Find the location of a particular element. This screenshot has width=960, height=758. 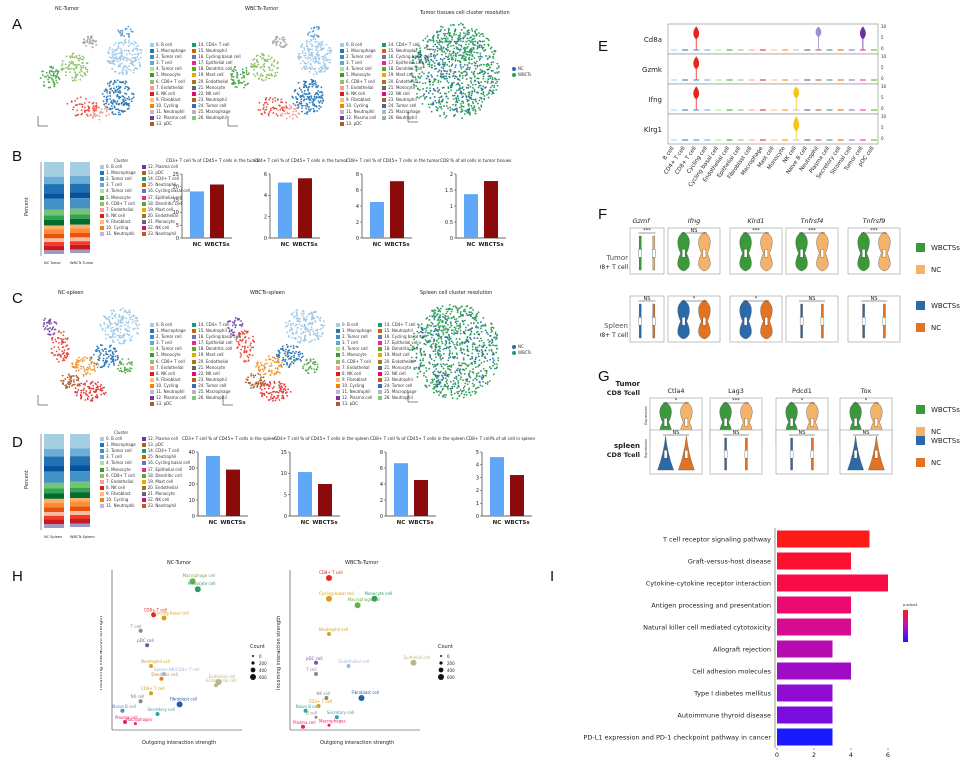

legend-item: 4. Tumor cell is located at coordinates (118, 463).